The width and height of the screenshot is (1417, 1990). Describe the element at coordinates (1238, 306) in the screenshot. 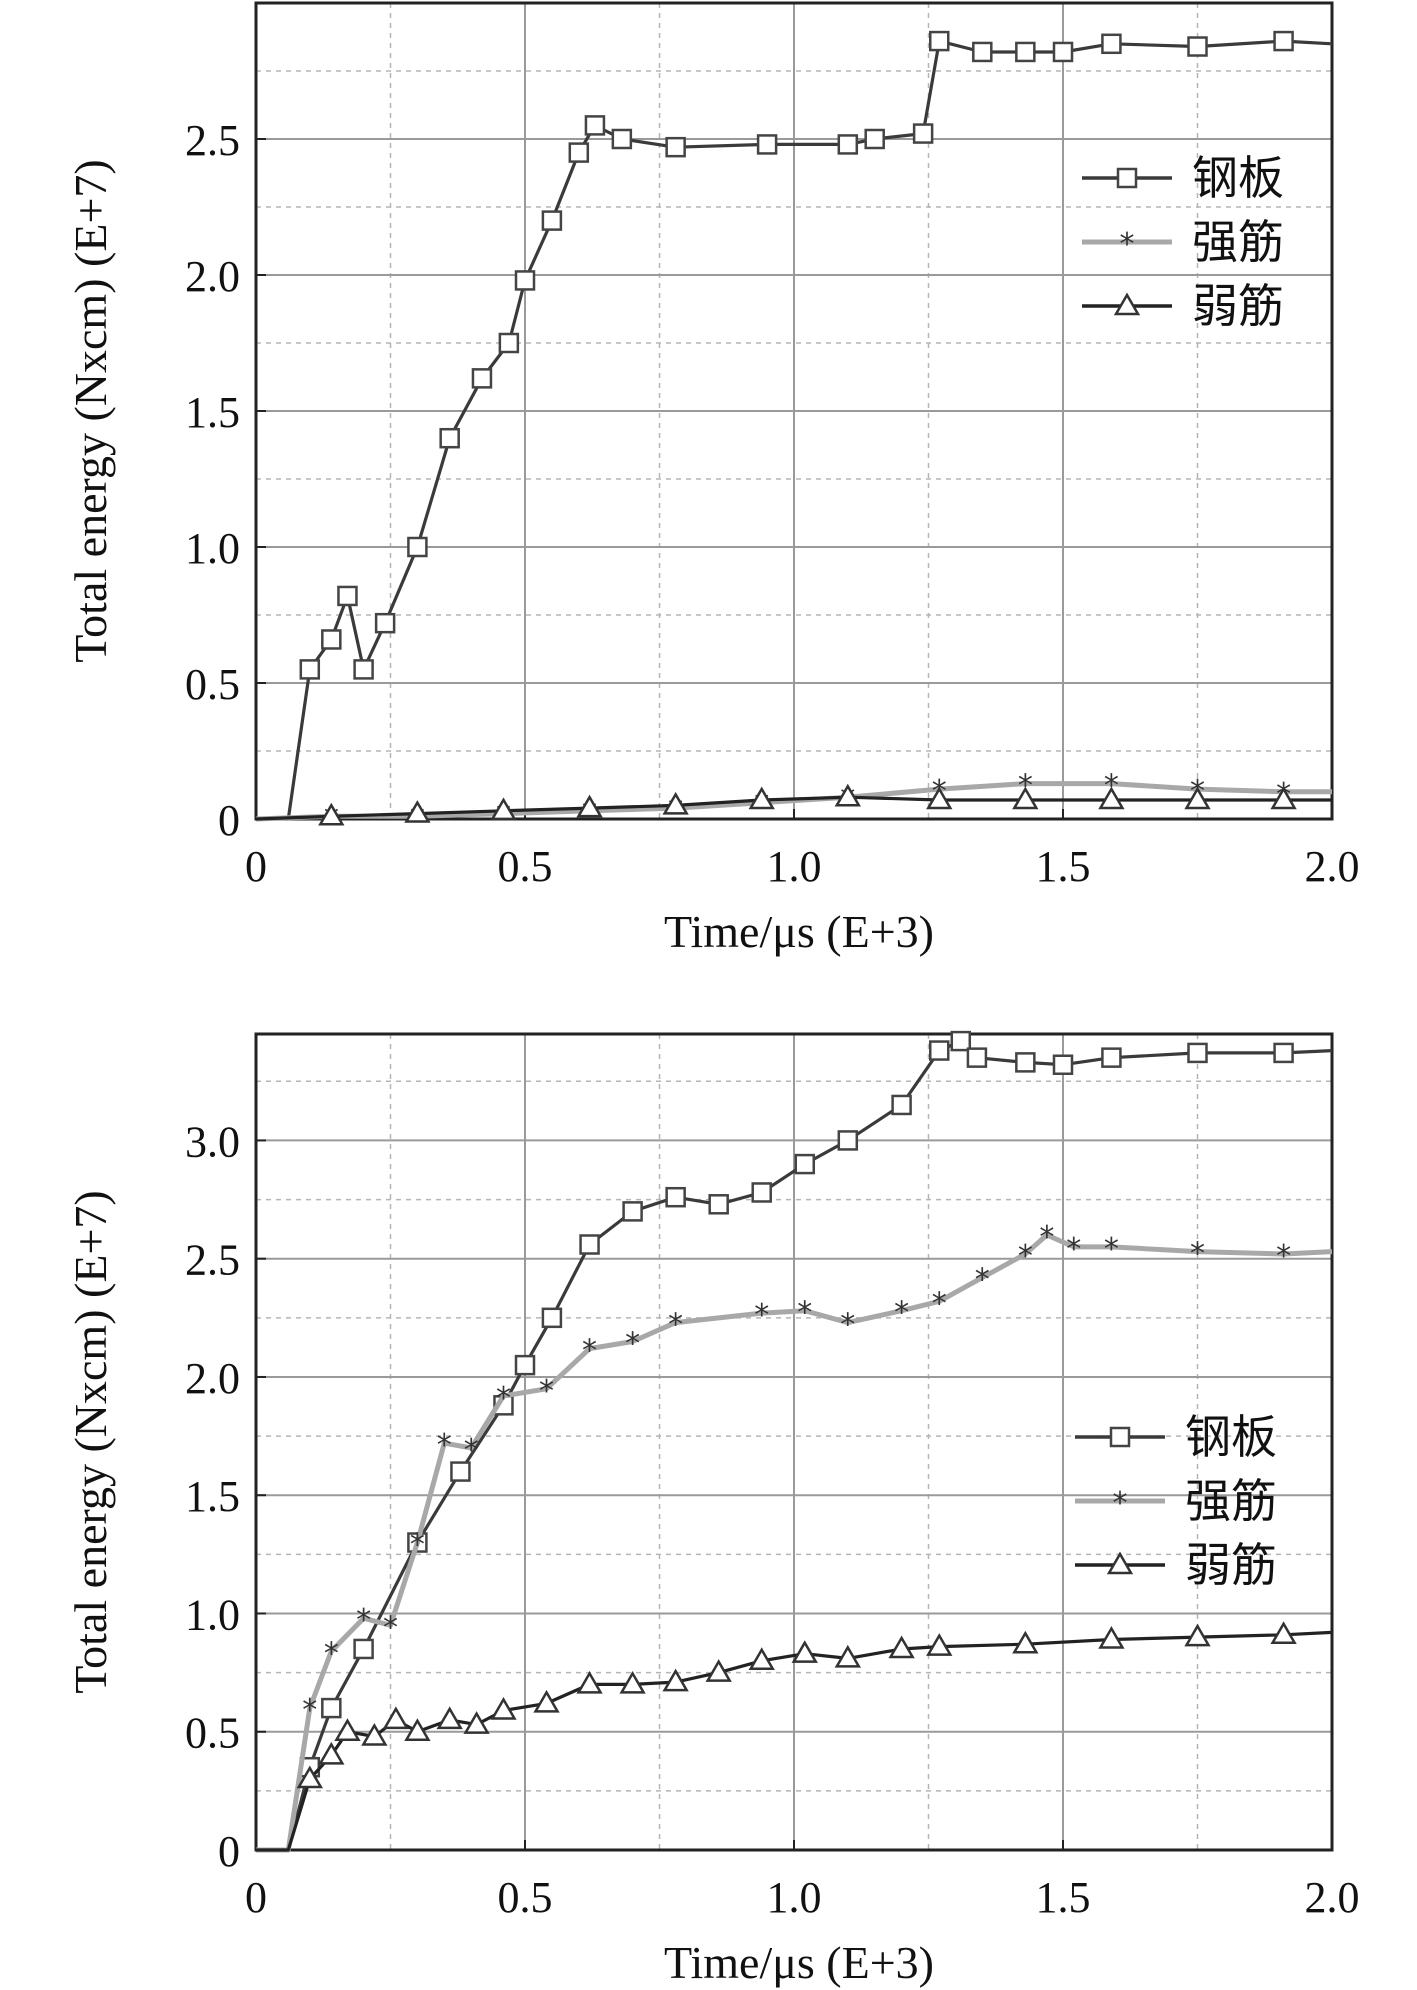

I see `legend-label: 弱筋` at that location.